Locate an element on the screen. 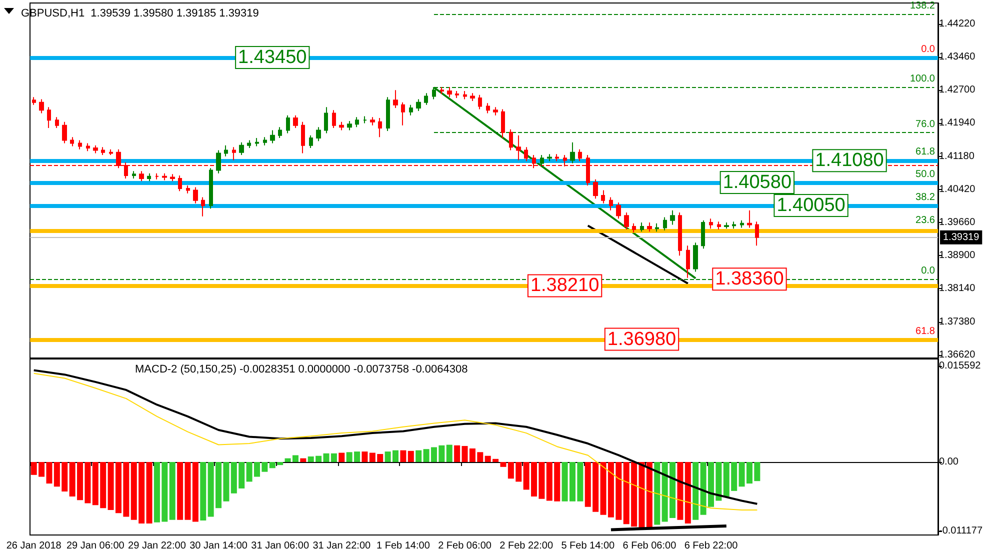  y-tick-label: 1.43460 is located at coordinates (957, 57).